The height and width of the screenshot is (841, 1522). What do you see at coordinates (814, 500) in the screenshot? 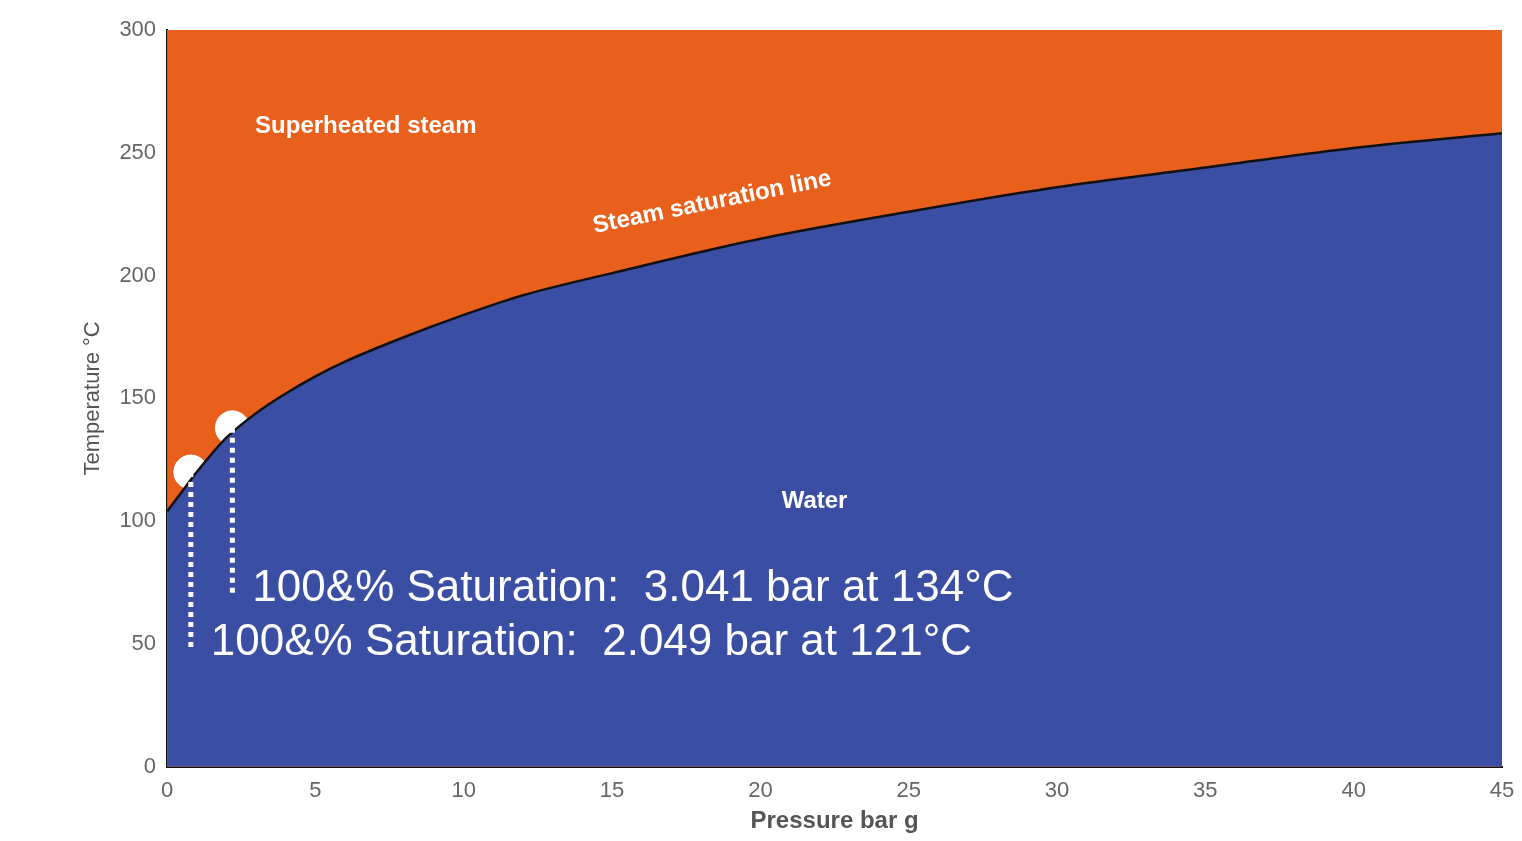
I see `series-label: Water` at bounding box center [814, 500].